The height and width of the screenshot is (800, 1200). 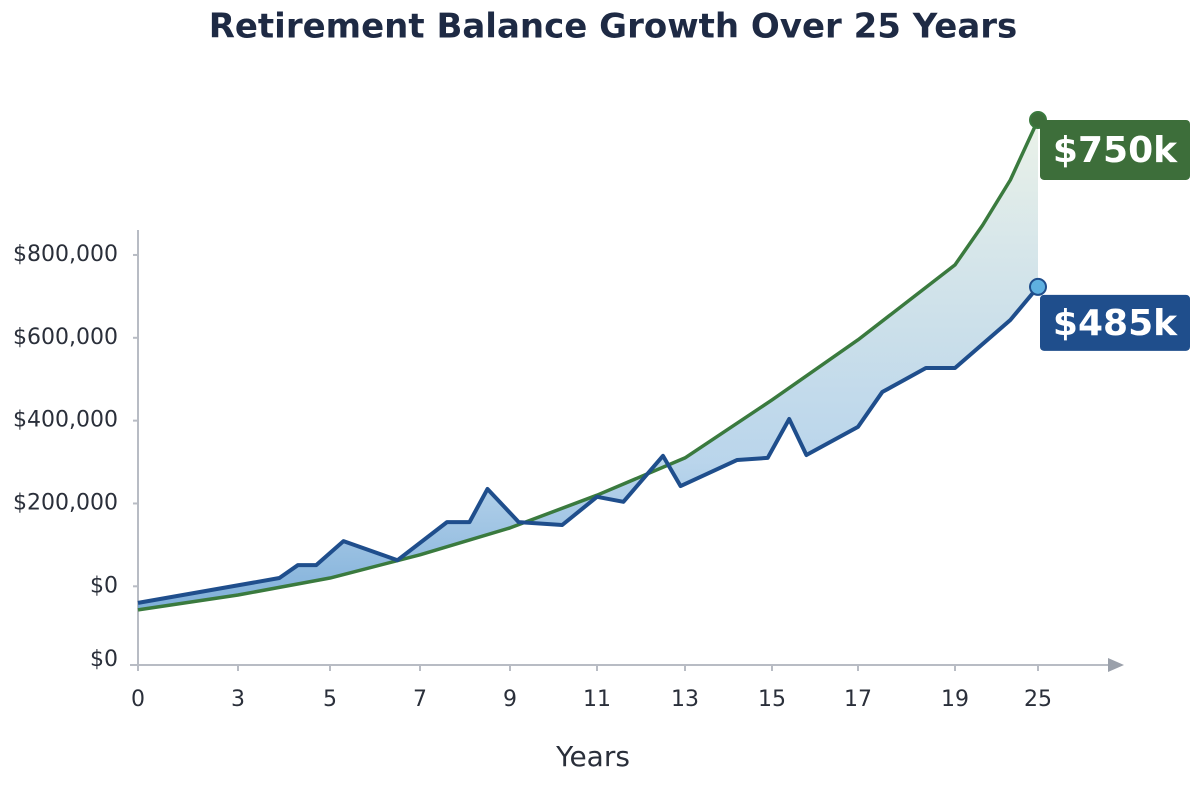 I want to click on end-marker, so click(x=1038, y=286).